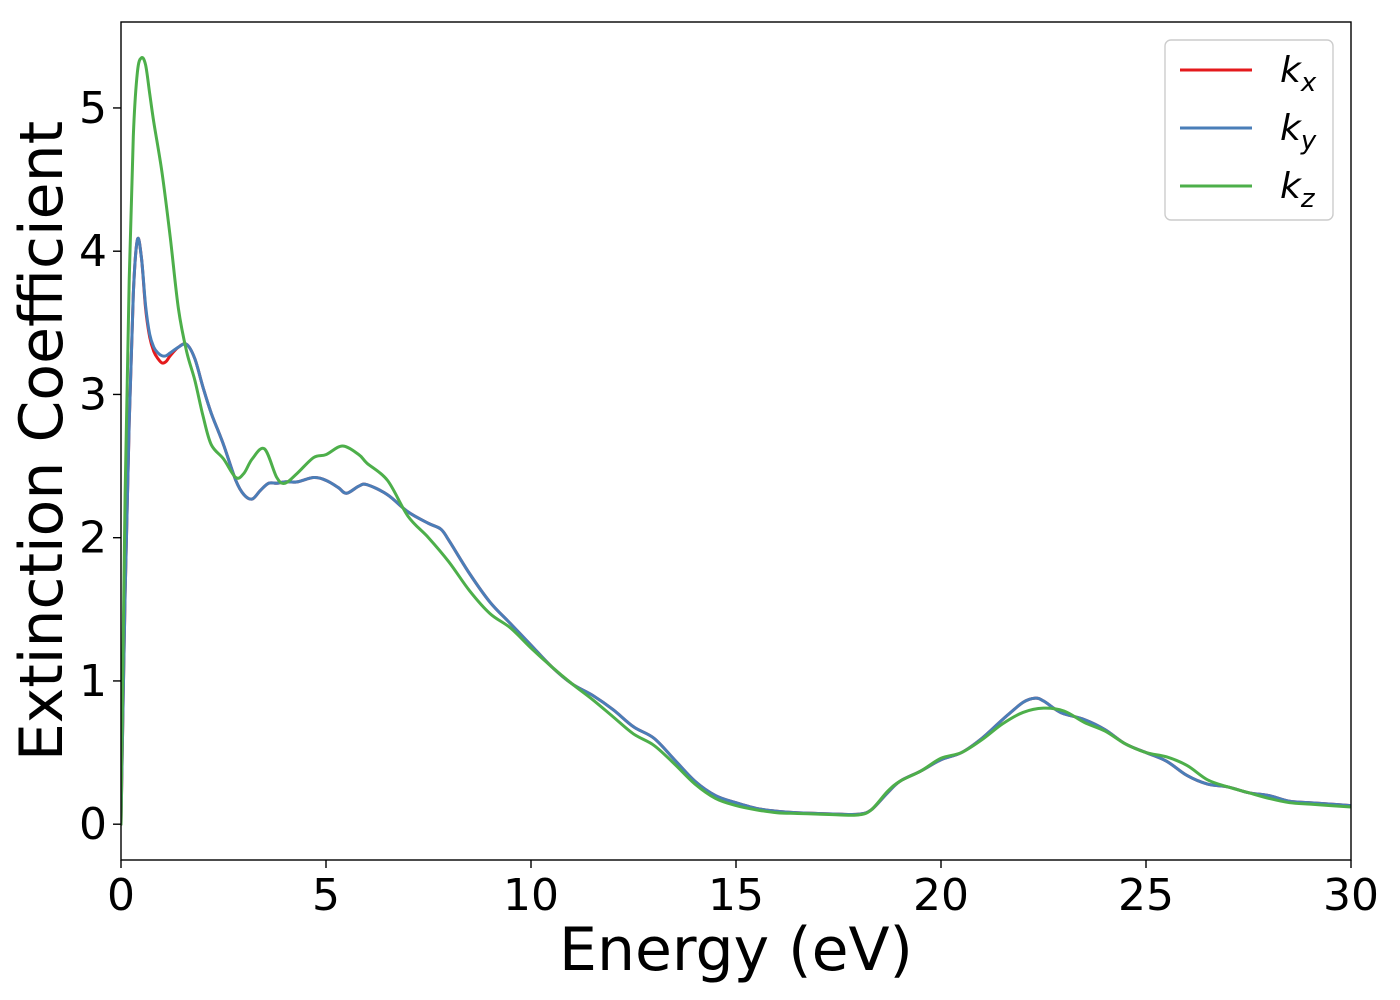 The width and height of the screenshot is (1400, 1000). Describe the element at coordinates (736, 950) in the screenshot. I see `x-axis-label: Energy (eV)` at that location.